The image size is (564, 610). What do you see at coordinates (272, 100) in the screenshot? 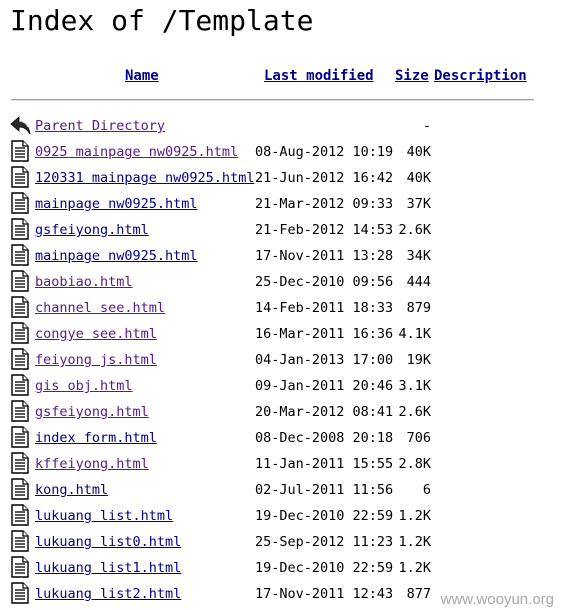
I see `header-divider` at bounding box center [272, 100].